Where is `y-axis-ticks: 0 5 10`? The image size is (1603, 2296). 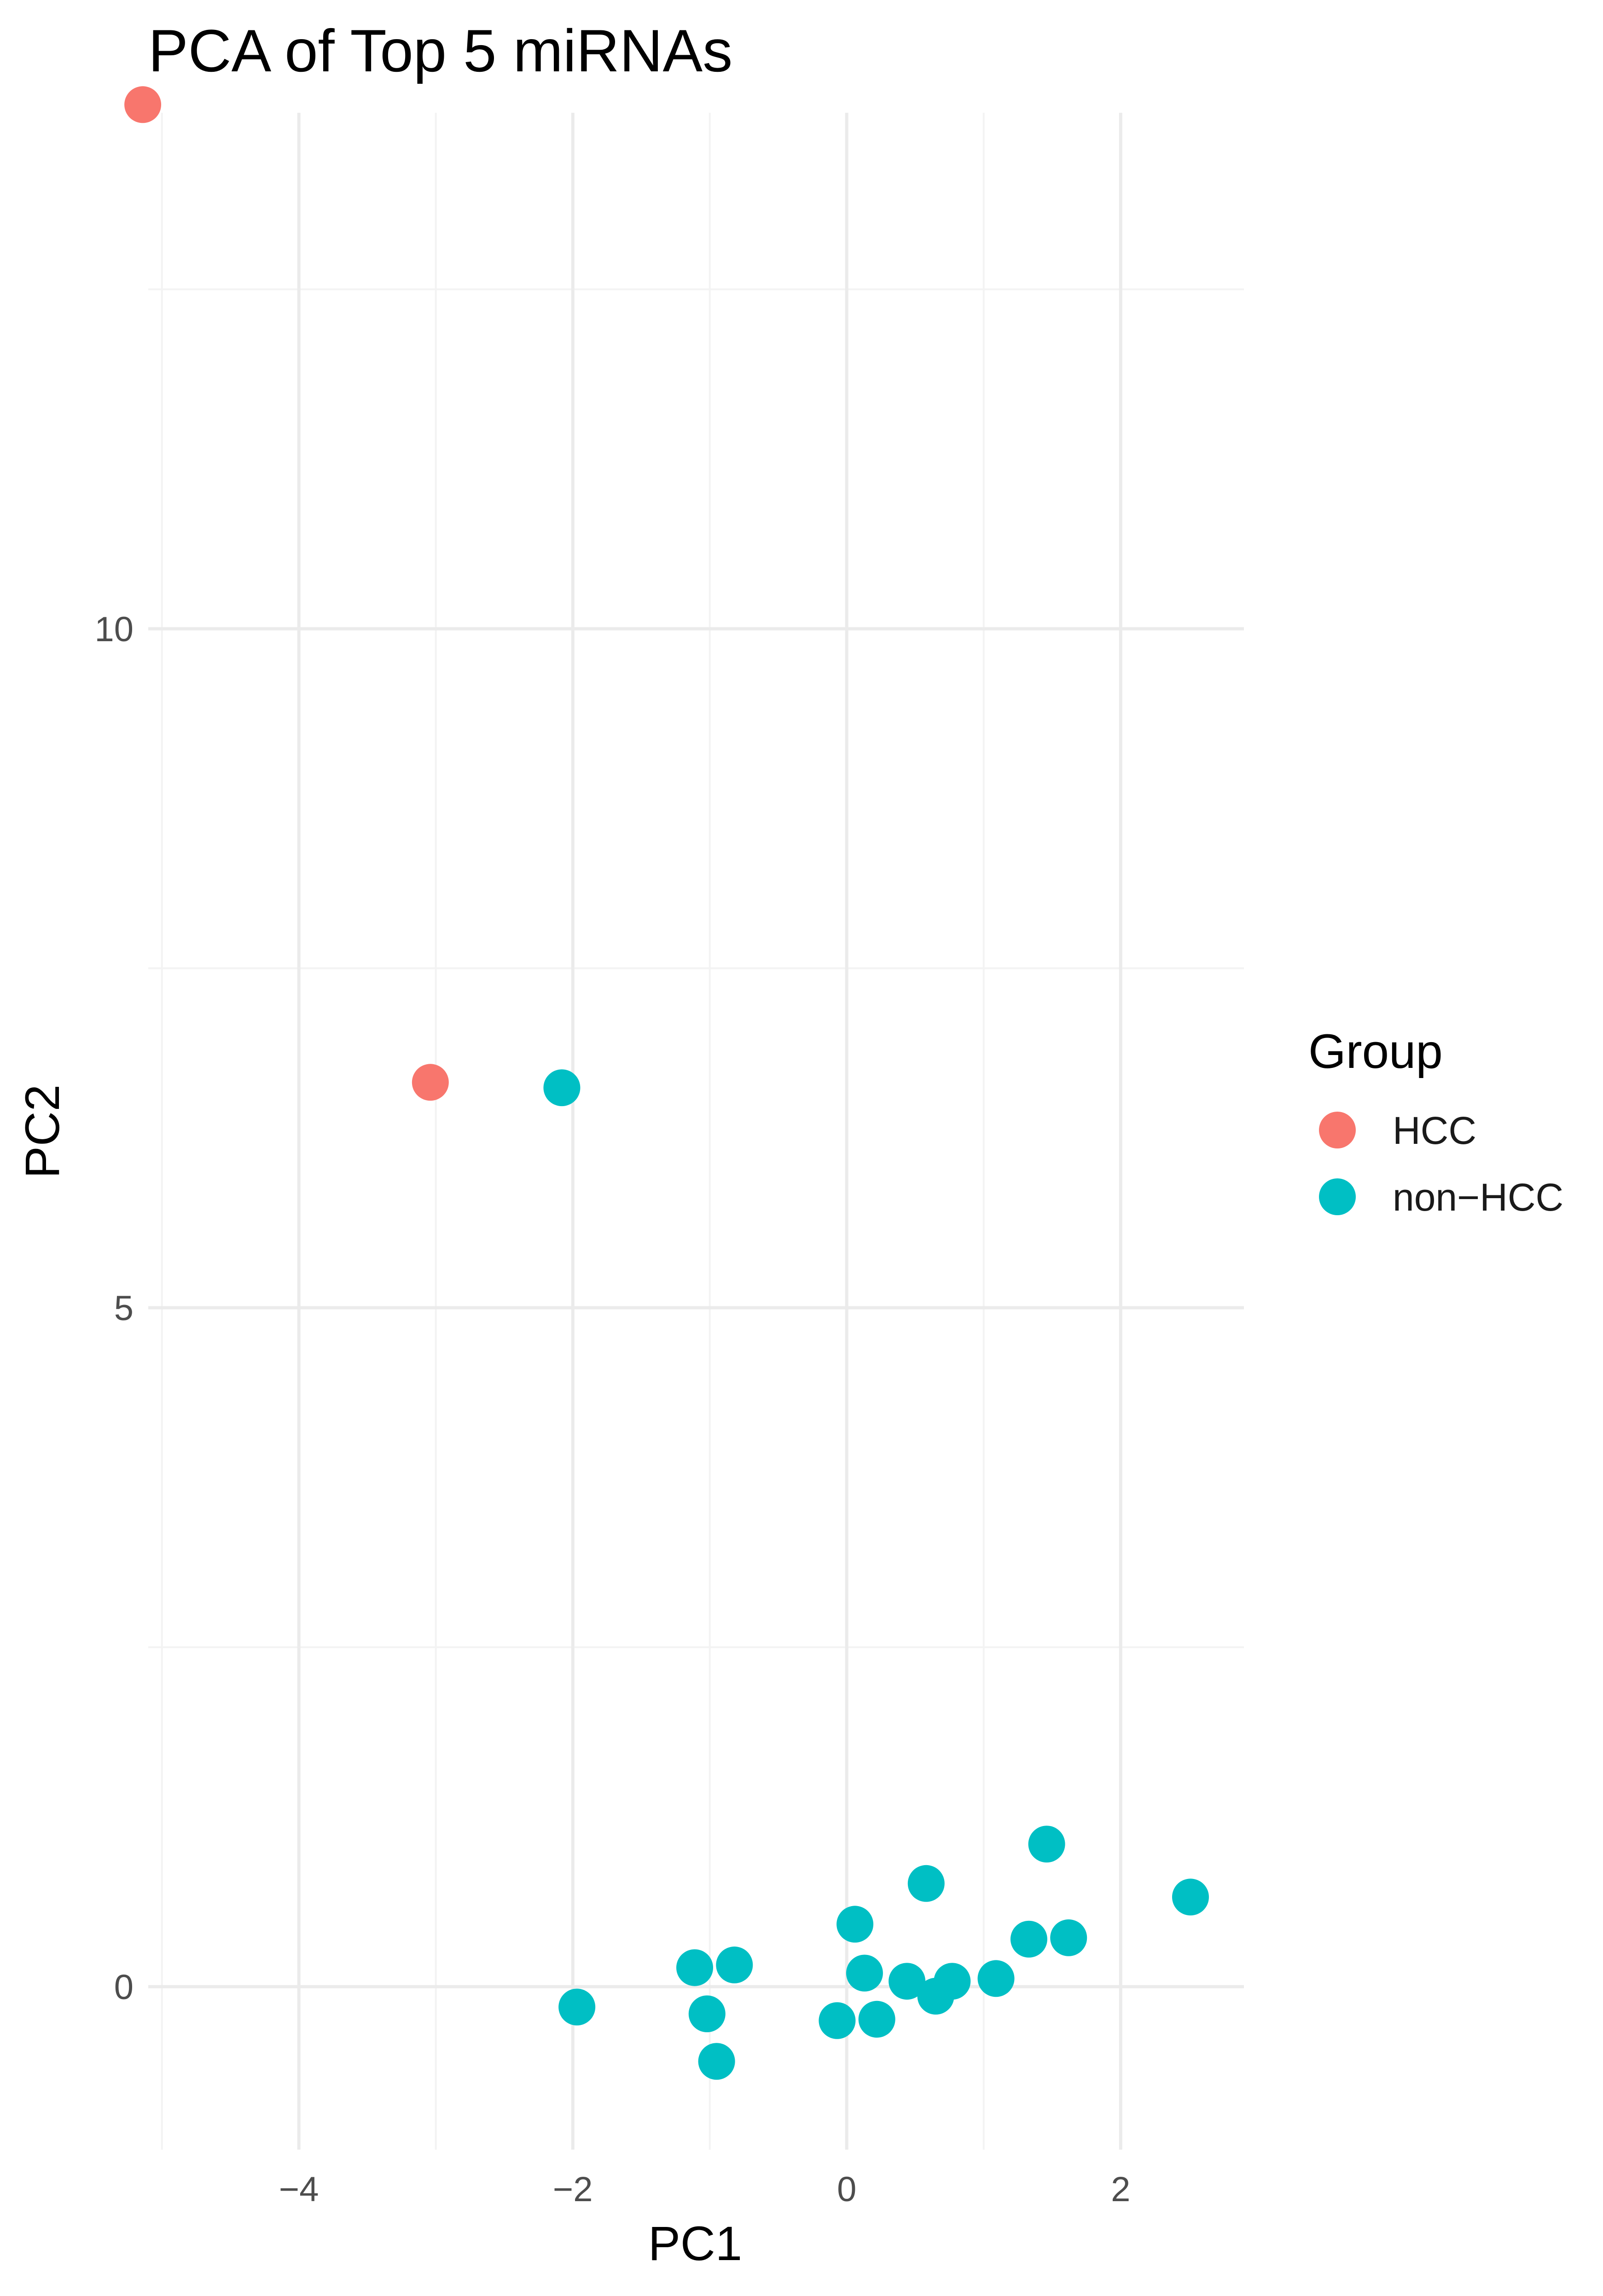
y-axis-ticks: 0 5 10 is located at coordinates (114, 1309).